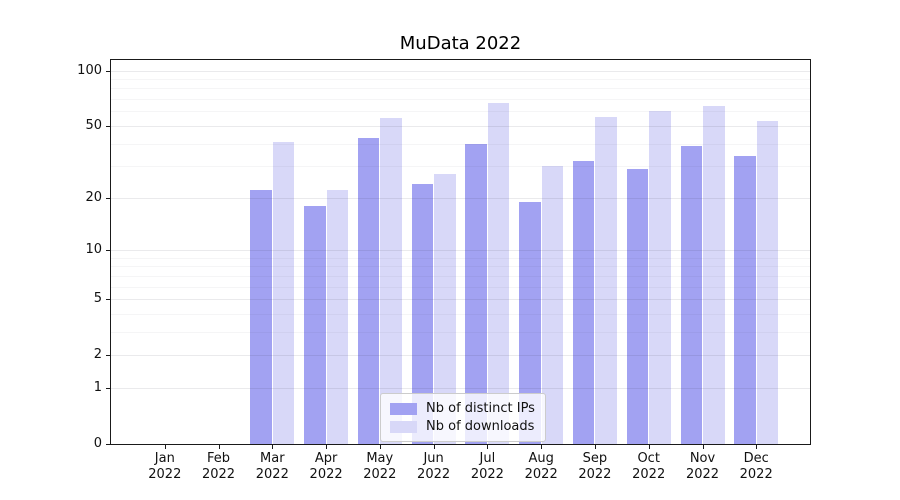  I want to click on x-tick-label: Jan 2022, so click(165, 466).